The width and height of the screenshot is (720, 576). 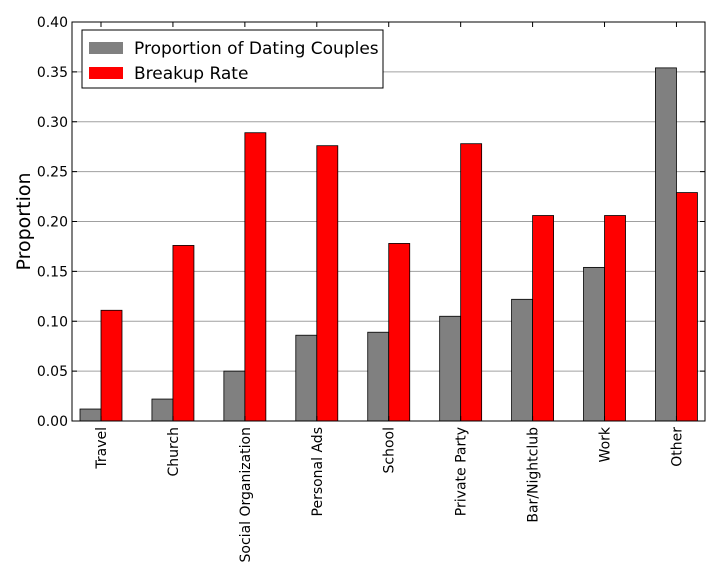 What do you see at coordinates (534, 475) in the screenshot?
I see `x-tick-label: Bar/Nightclub` at bounding box center [534, 475].